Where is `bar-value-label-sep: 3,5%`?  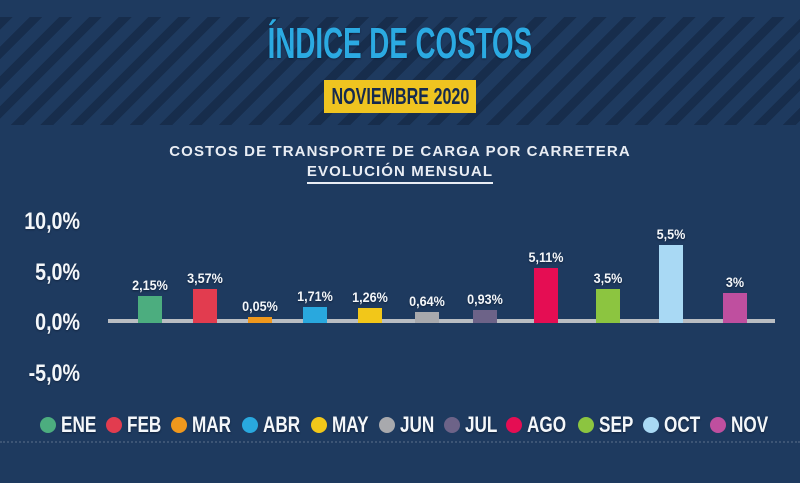
bar-value-label-sep: 3,5% is located at coordinates (608, 278).